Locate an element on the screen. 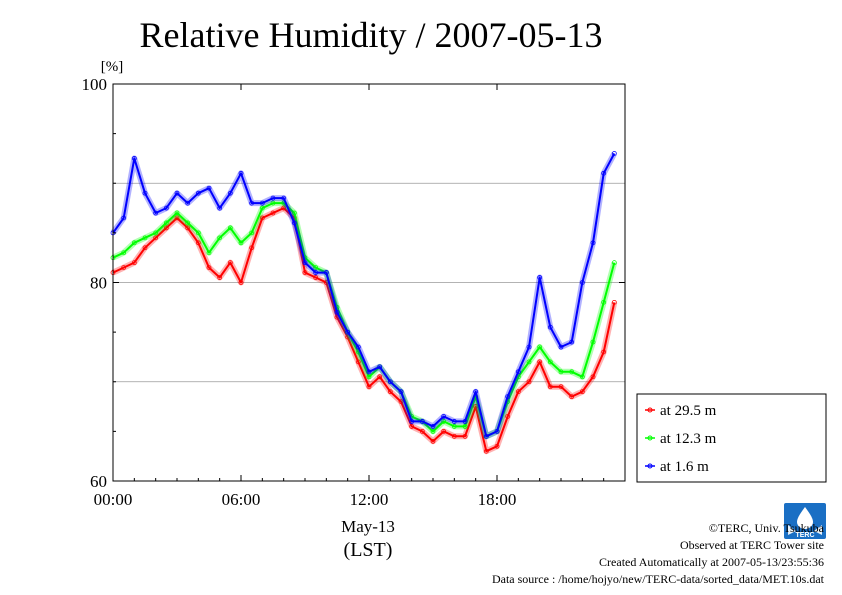 This screenshot has width=842, height=595. legend-label: at 29.5 m is located at coordinates (688, 411).